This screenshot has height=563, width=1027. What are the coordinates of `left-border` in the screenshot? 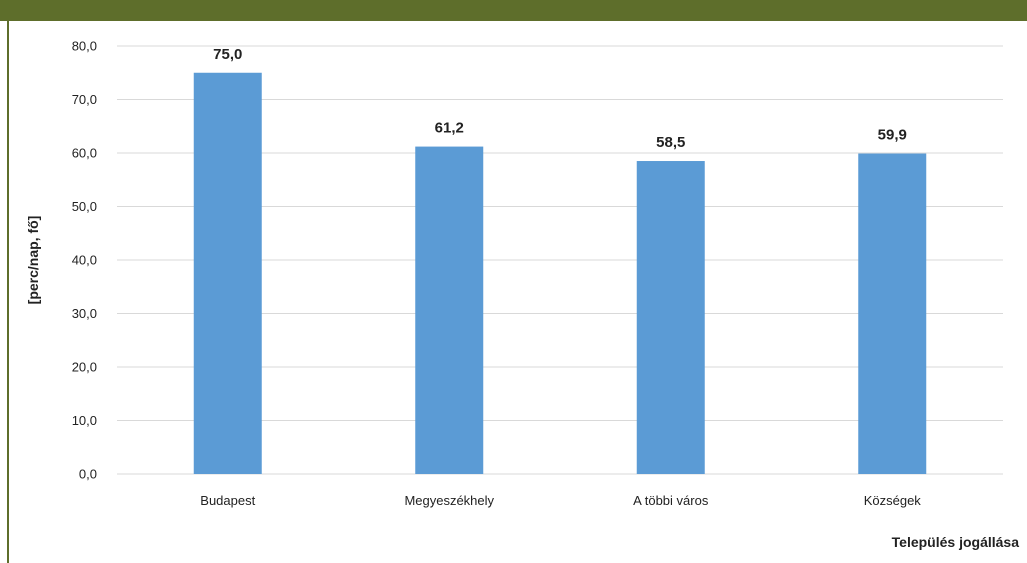 It's located at (8, 292).